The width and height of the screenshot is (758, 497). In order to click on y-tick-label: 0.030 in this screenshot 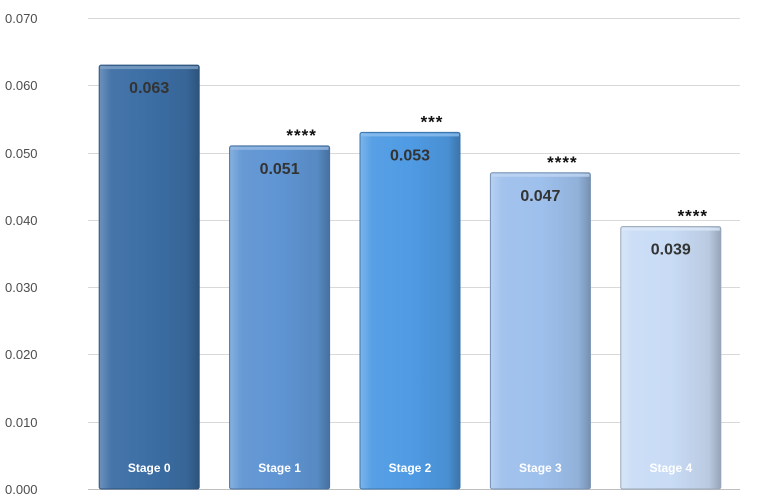, I will do `click(21, 287)`.